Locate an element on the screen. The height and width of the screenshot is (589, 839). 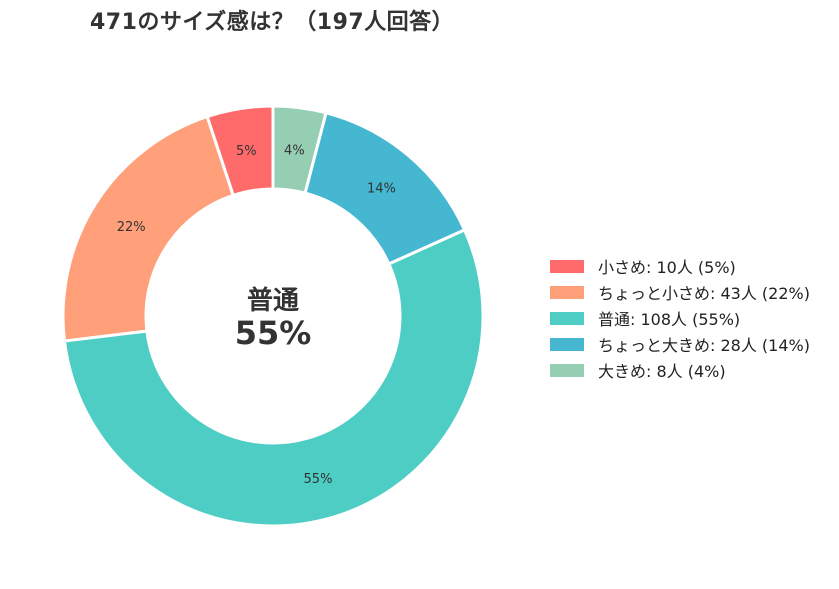
legend-label: ちょっと大きめ: 28人 (14%) is located at coordinates (704, 345).